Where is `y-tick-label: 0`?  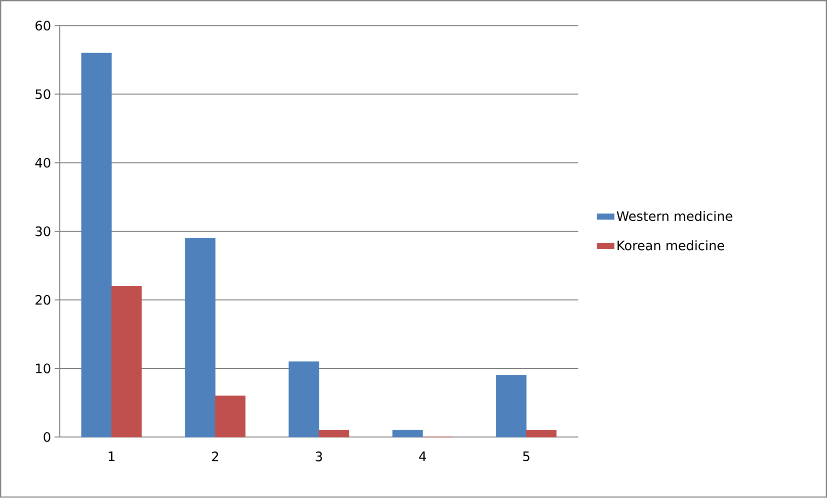
y-tick-label: 0 is located at coordinates (47, 437).